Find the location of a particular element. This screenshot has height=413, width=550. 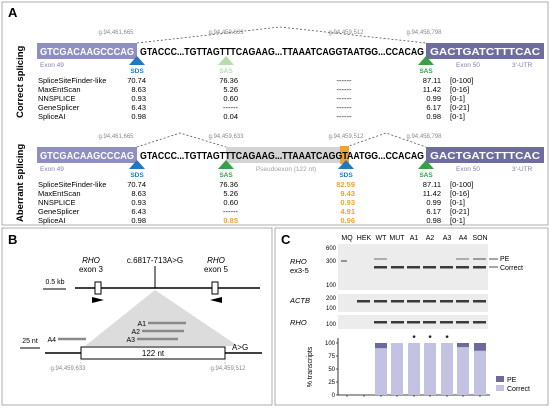

band-label-correct: Correct is located at coordinates (511, 268).